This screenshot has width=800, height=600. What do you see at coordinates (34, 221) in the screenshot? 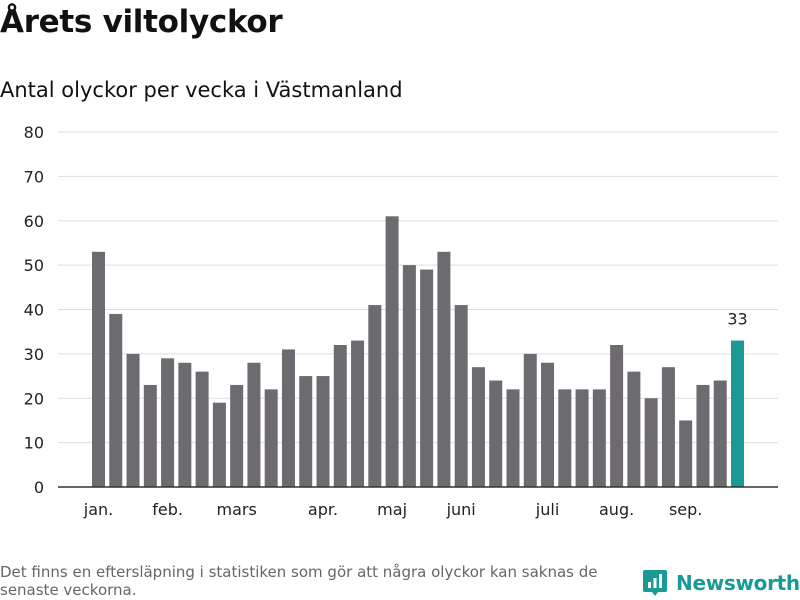
I see `y-tick-label: 60` at bounding box center [34, 221].